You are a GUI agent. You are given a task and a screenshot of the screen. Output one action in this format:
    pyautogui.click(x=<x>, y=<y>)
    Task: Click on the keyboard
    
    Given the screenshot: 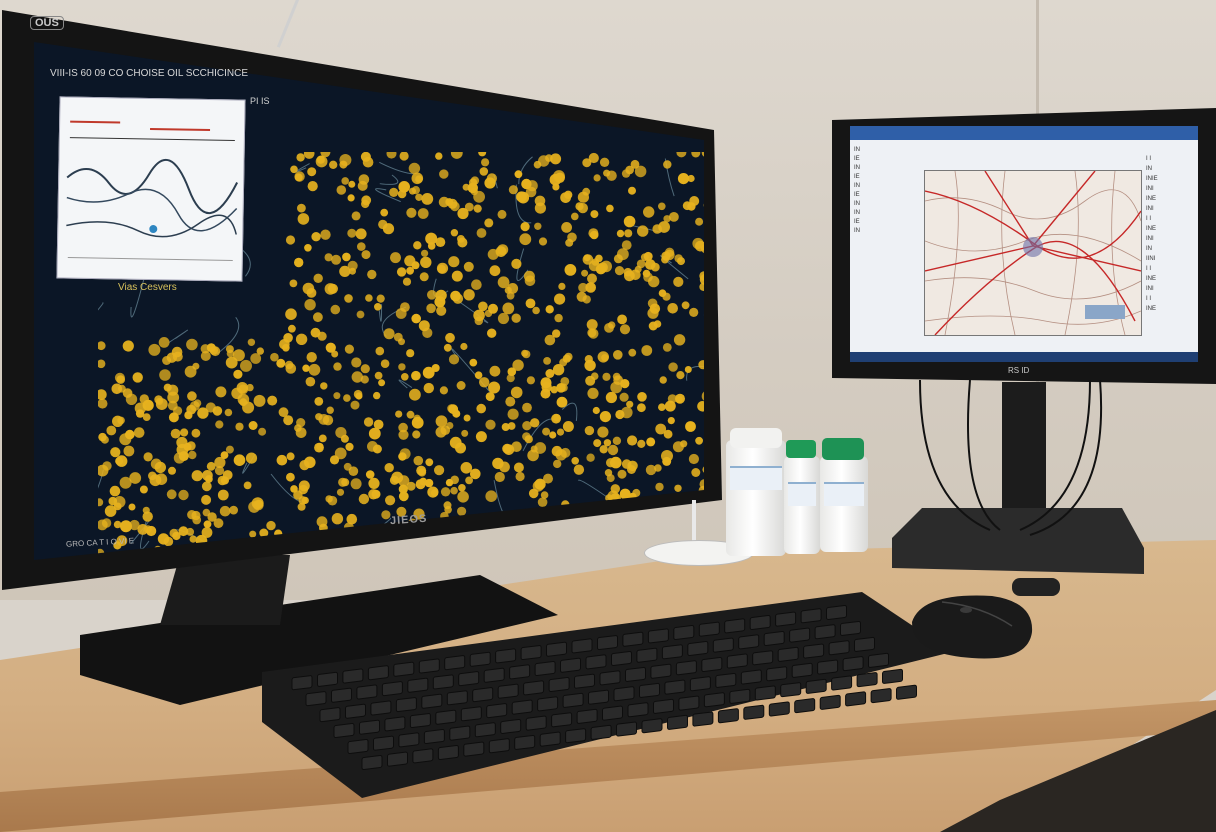 What is the action you would take?
    pyautogui.click(x=607, y=695)
    